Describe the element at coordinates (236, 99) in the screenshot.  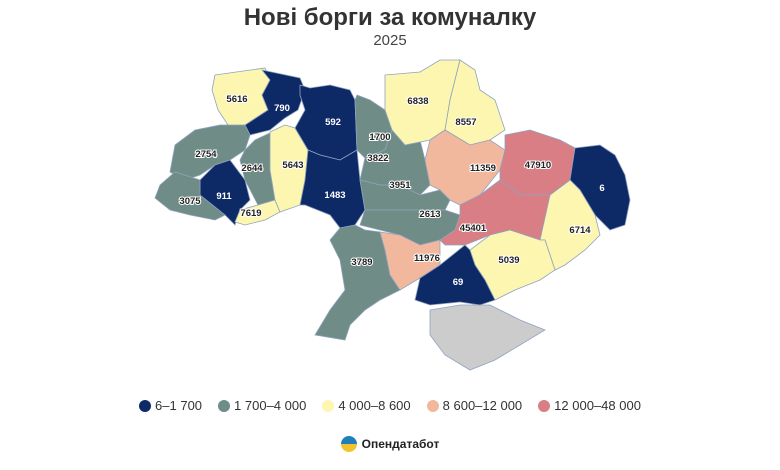
I see `region-value-label: 5616` at that location.